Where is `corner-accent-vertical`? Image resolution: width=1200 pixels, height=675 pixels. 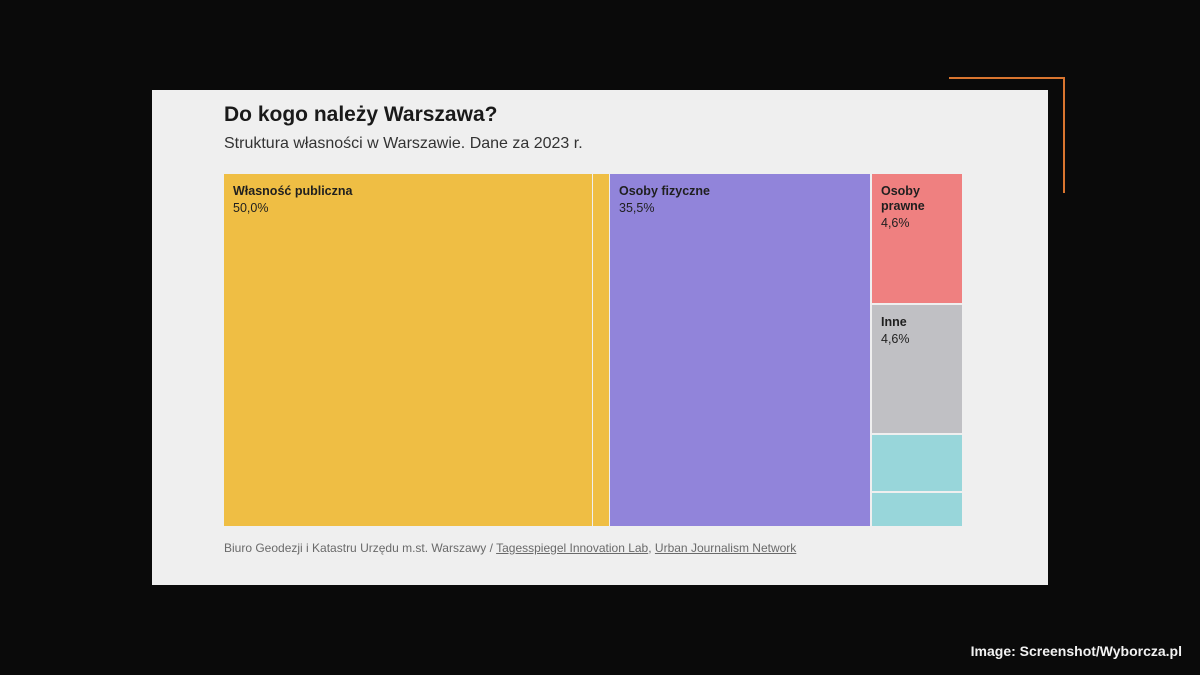 corner-accent-vertical is located at coordinates (1064, 135).